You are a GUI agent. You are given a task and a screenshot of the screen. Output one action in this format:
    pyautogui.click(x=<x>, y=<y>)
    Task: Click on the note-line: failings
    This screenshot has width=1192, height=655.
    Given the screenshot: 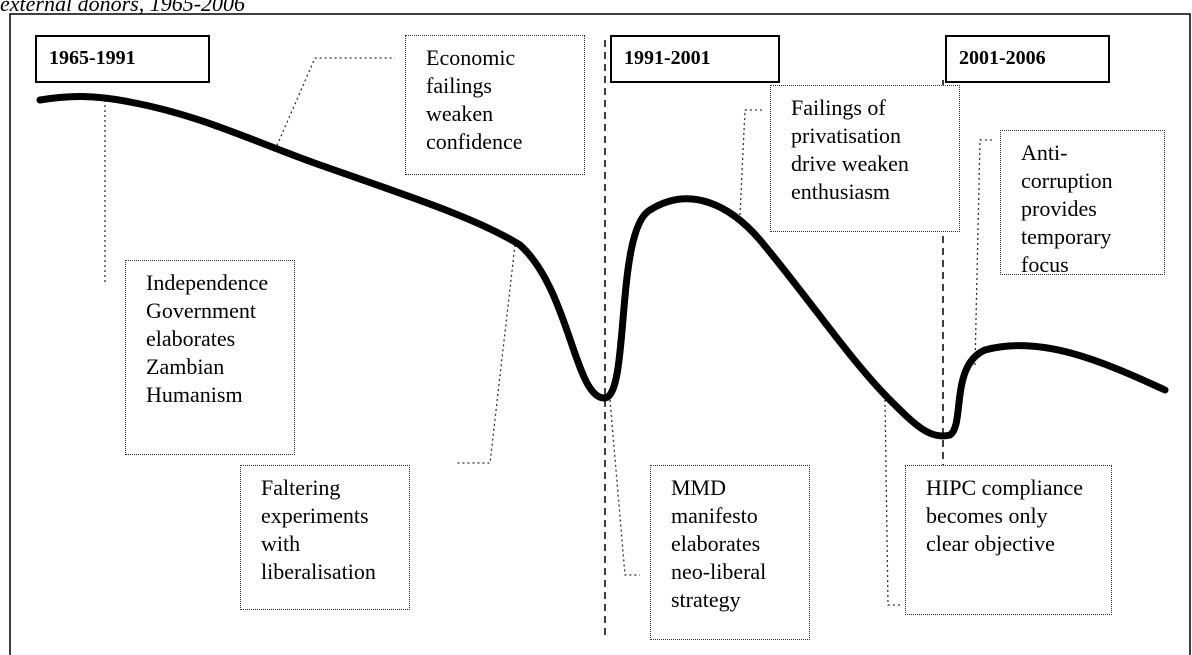 What is the action you would take?
    pyautogui.click(x=459, y=85)
    